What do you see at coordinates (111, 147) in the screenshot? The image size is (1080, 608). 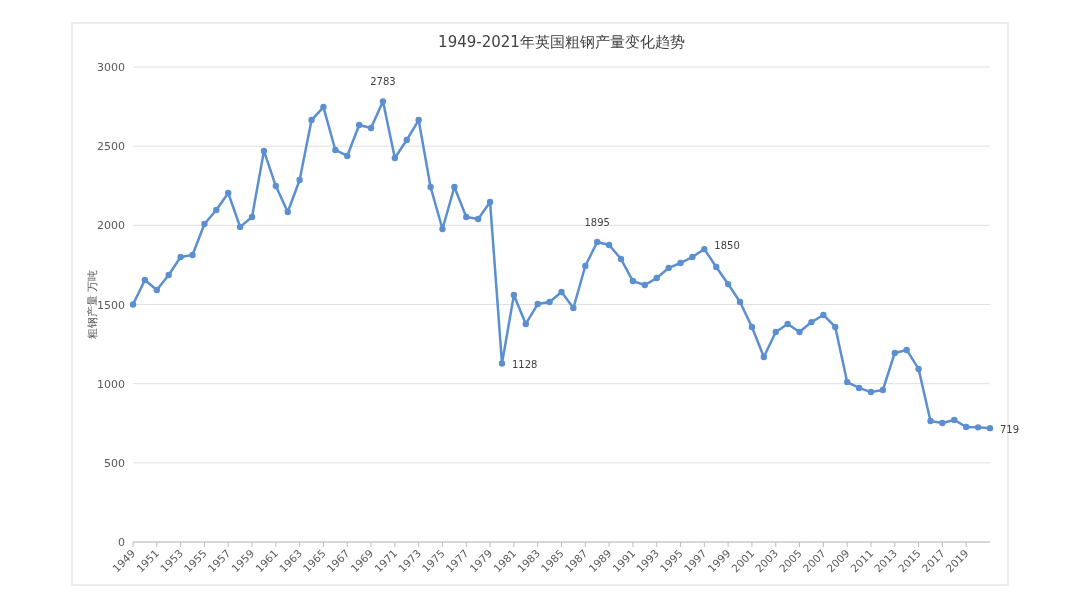 I see `y-tick-label: 2500` at bounding box center [111, 147].